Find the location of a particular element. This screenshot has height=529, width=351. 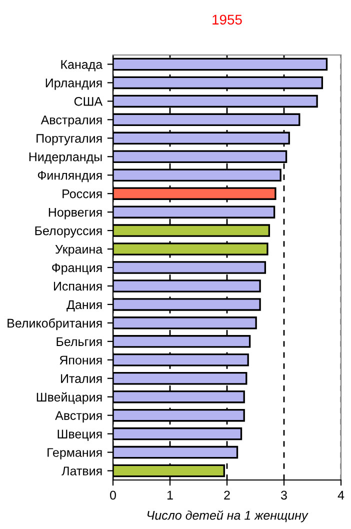

y-tick-label: США is located at coordinates (88, 101).